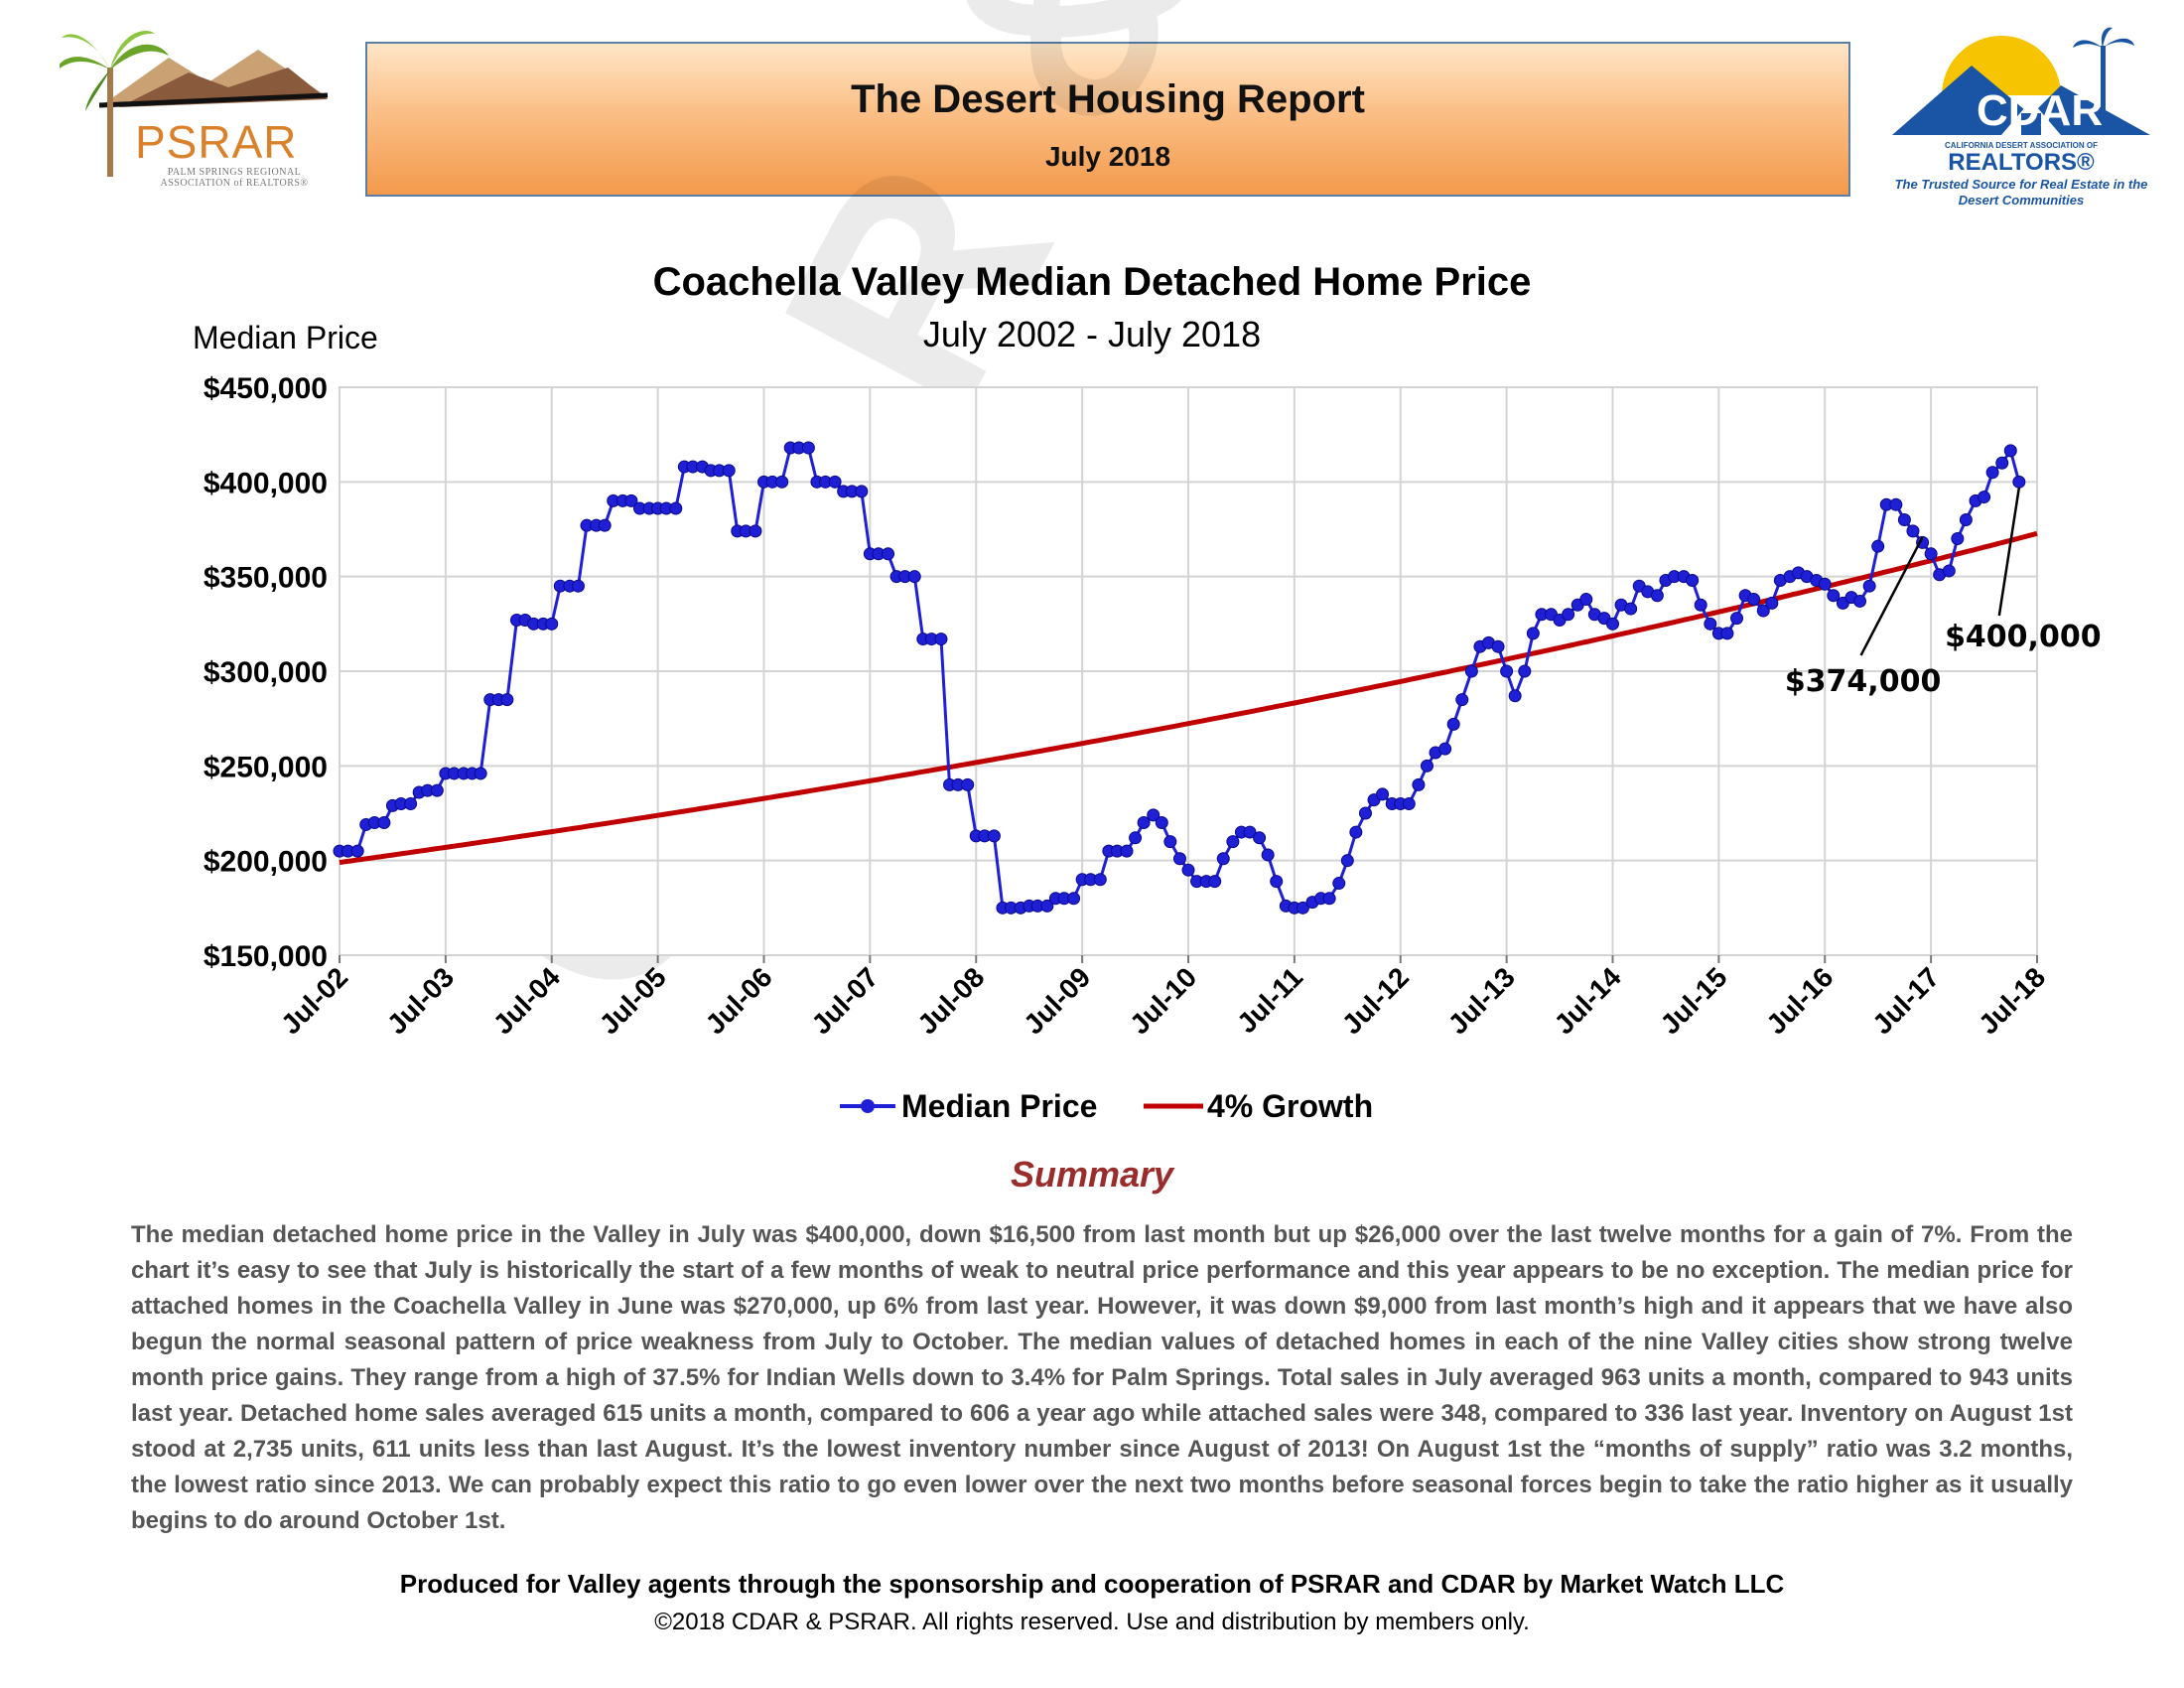  I want to click on x-tick-label: Jul-13, so click(1481, 1000).